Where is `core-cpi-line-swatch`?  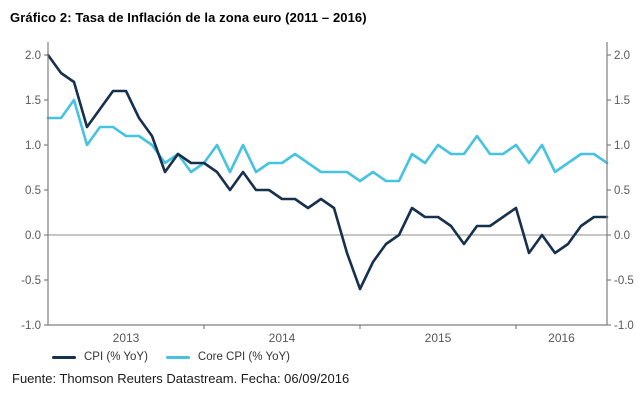
core-cpi-line-swatch is located at coordinates (177, 357).